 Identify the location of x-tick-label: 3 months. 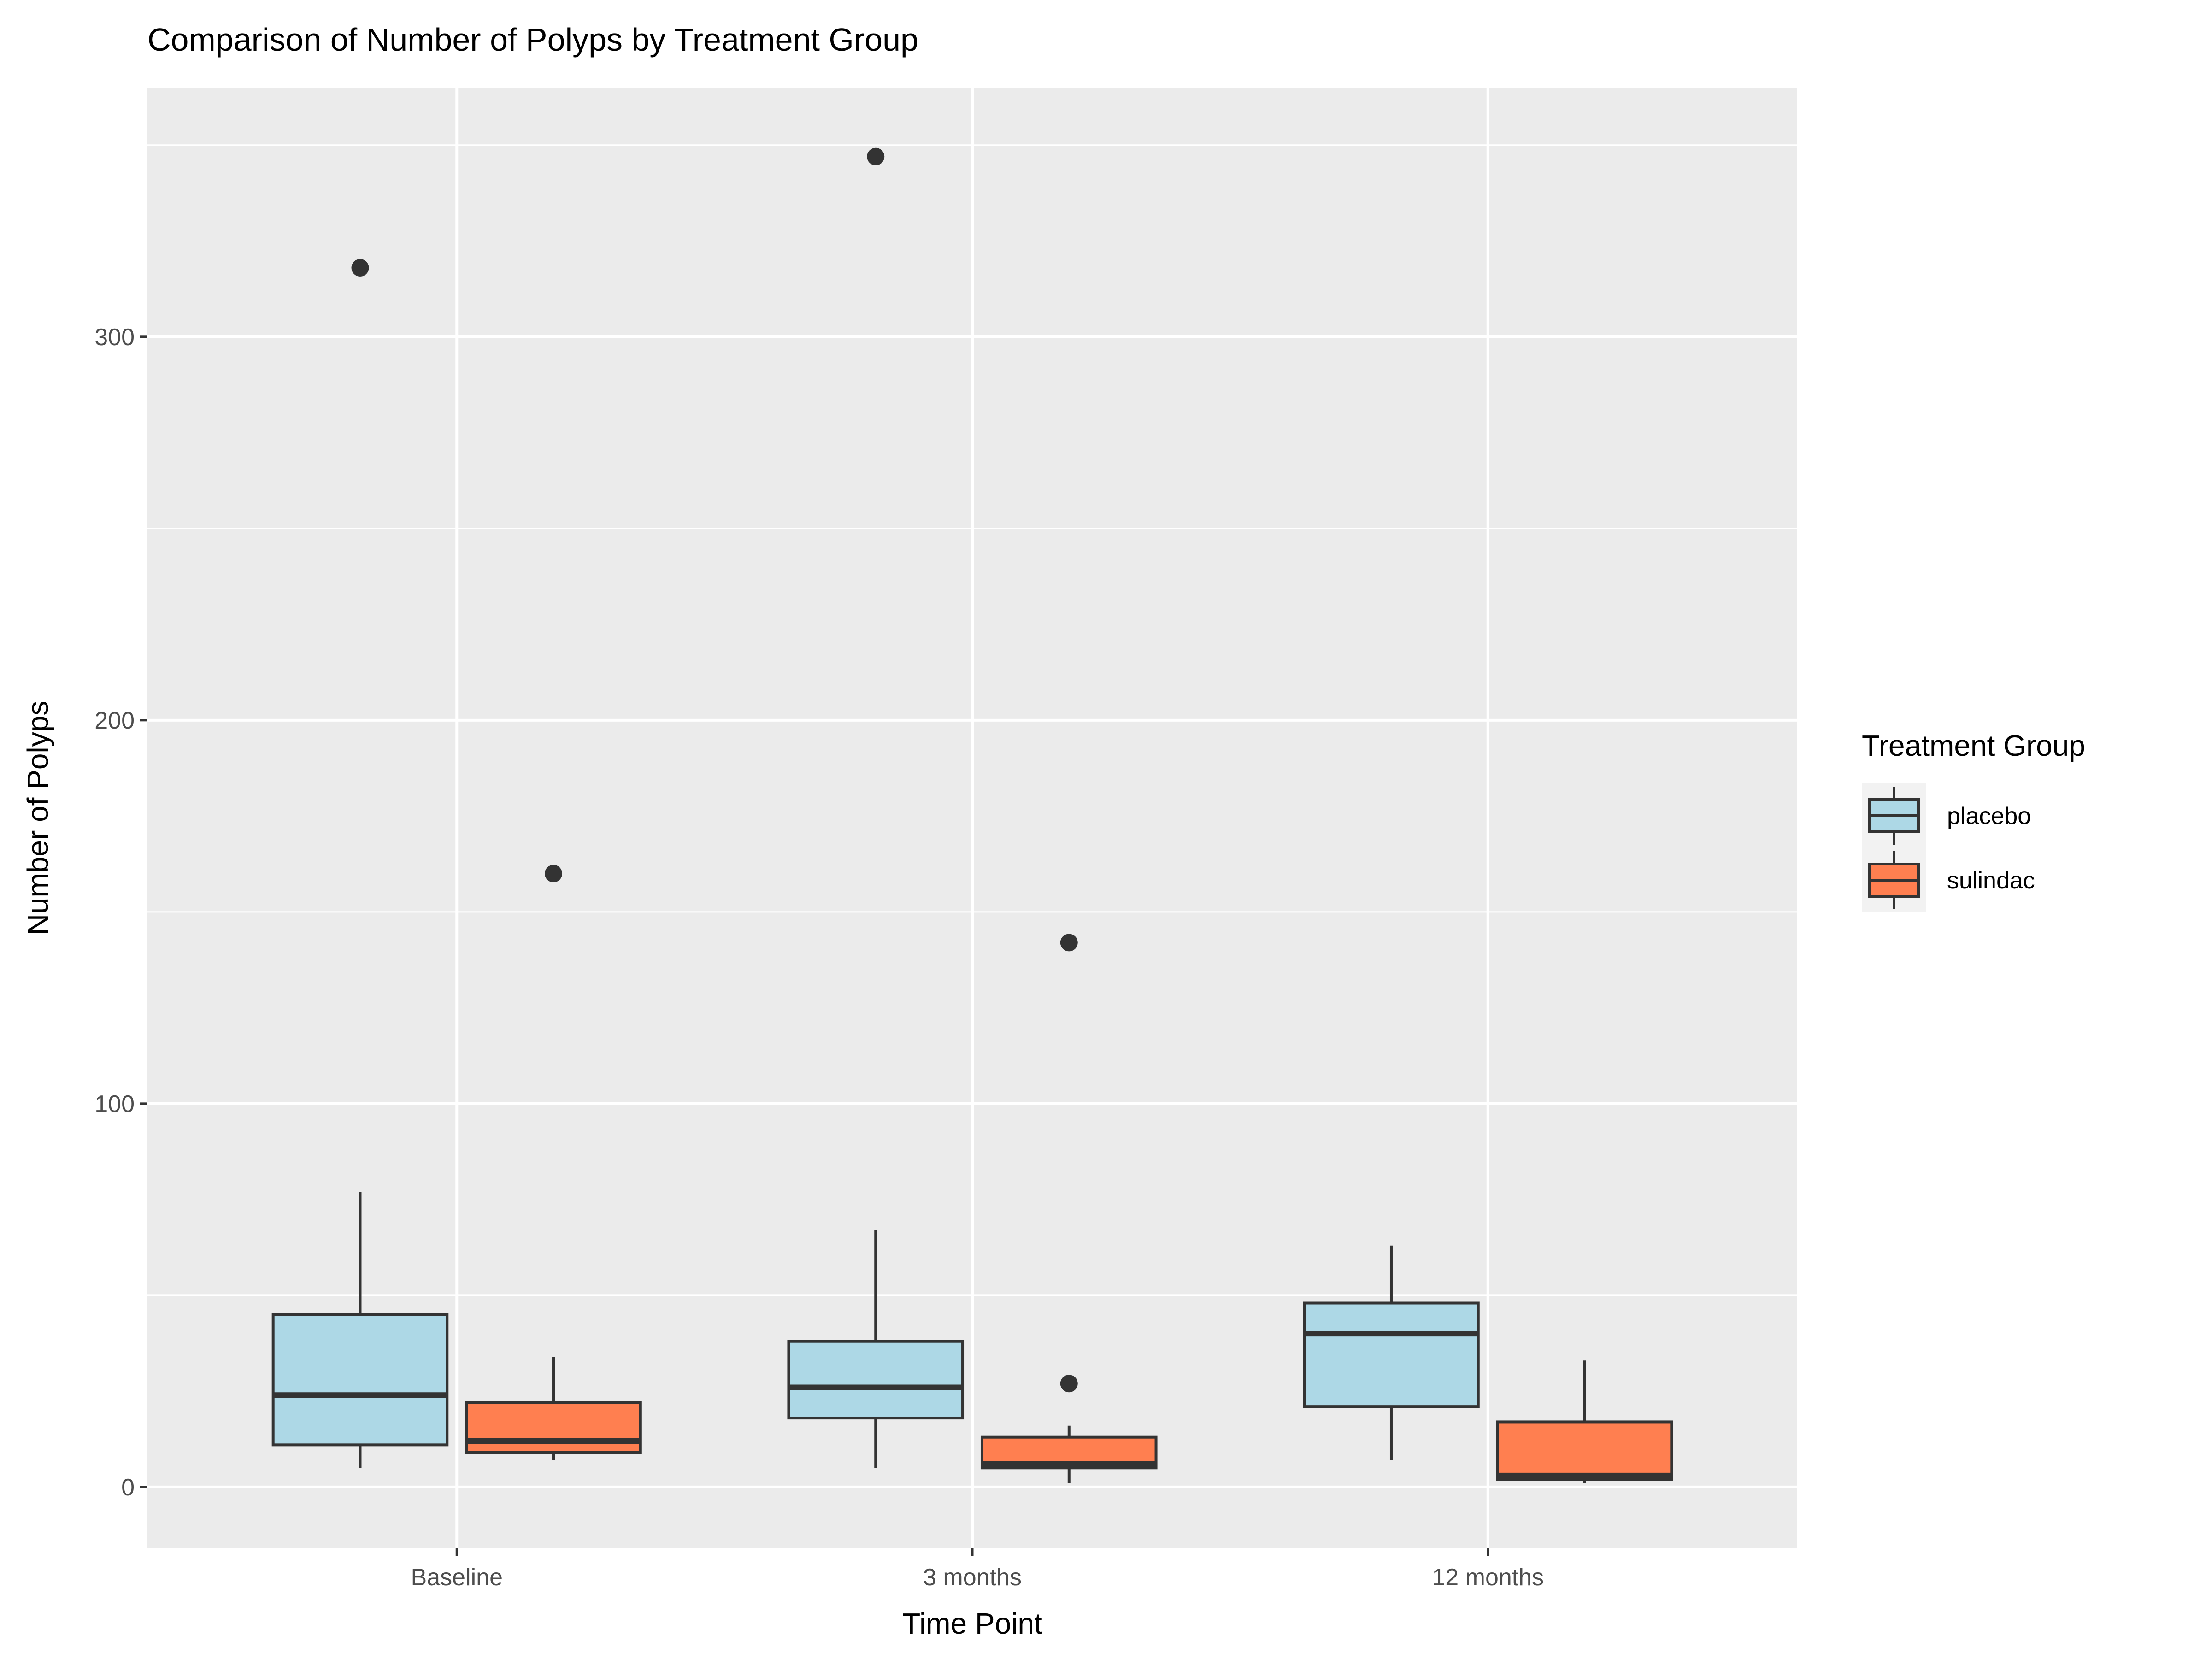
(972, 1577).